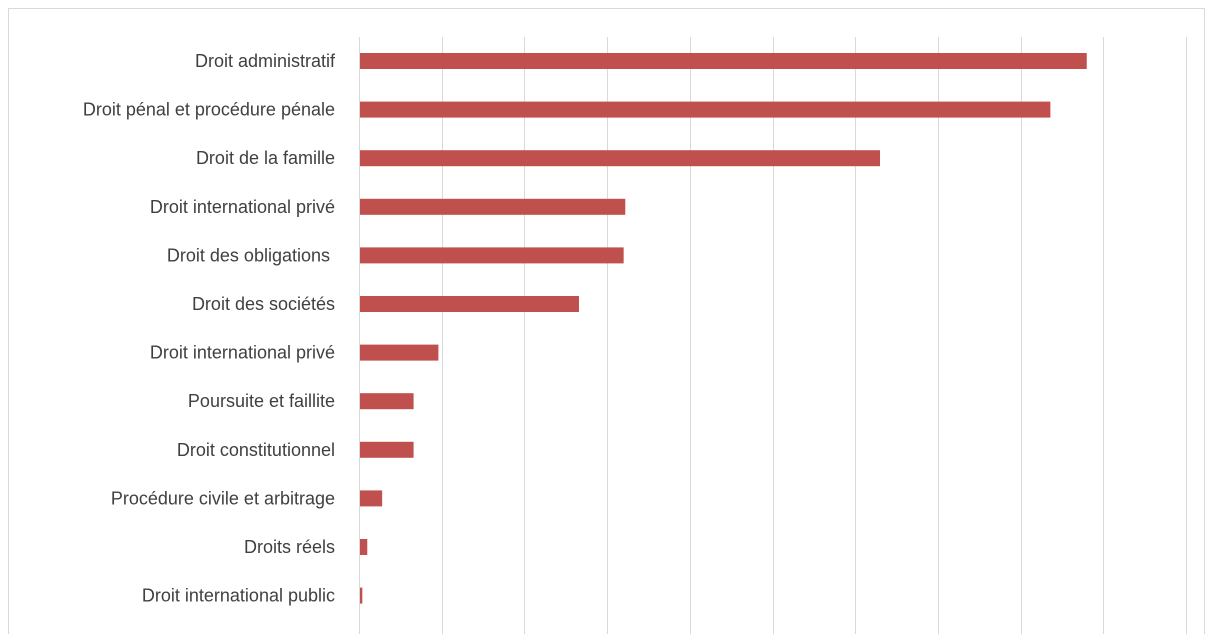  What do you see at coordinates (238, 596) in the screenshot?
I see `category-label: Droit international public` at bounding box center [238, 596].